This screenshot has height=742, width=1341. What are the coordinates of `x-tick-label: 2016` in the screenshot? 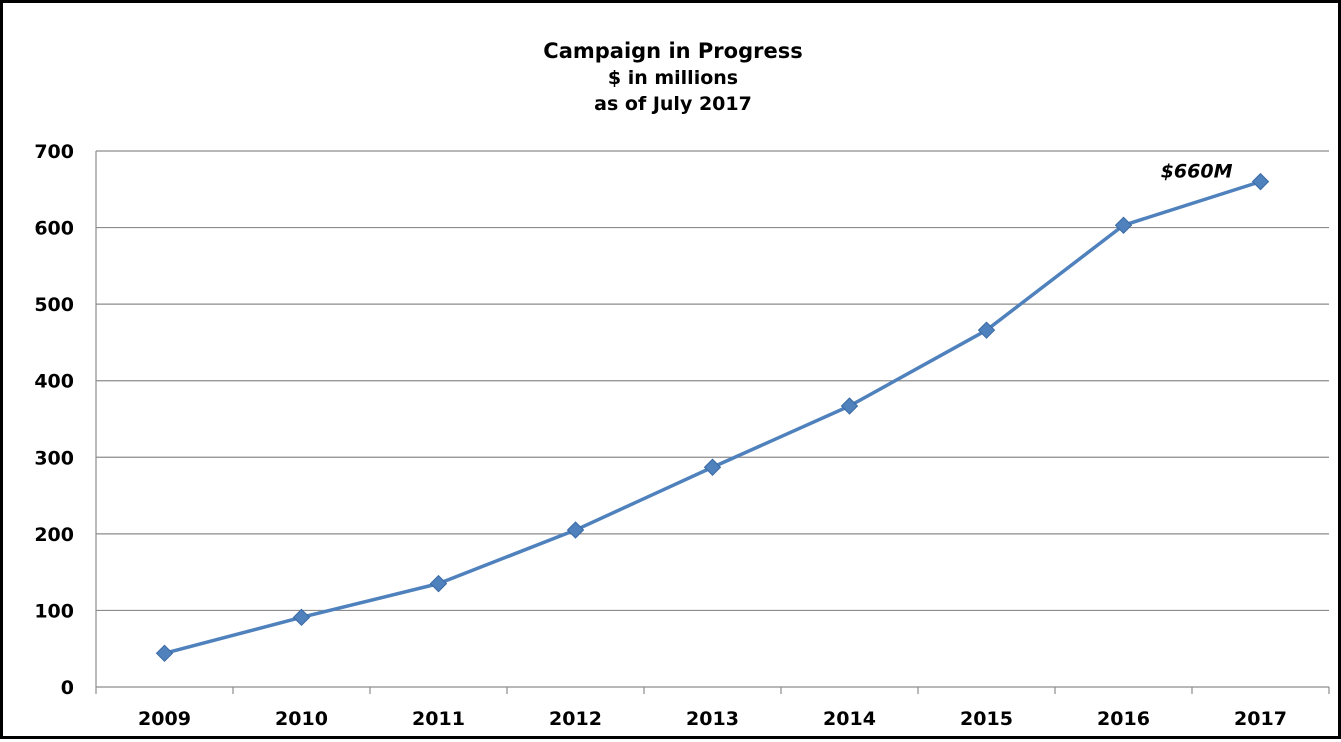 It's located at (1123, 719).